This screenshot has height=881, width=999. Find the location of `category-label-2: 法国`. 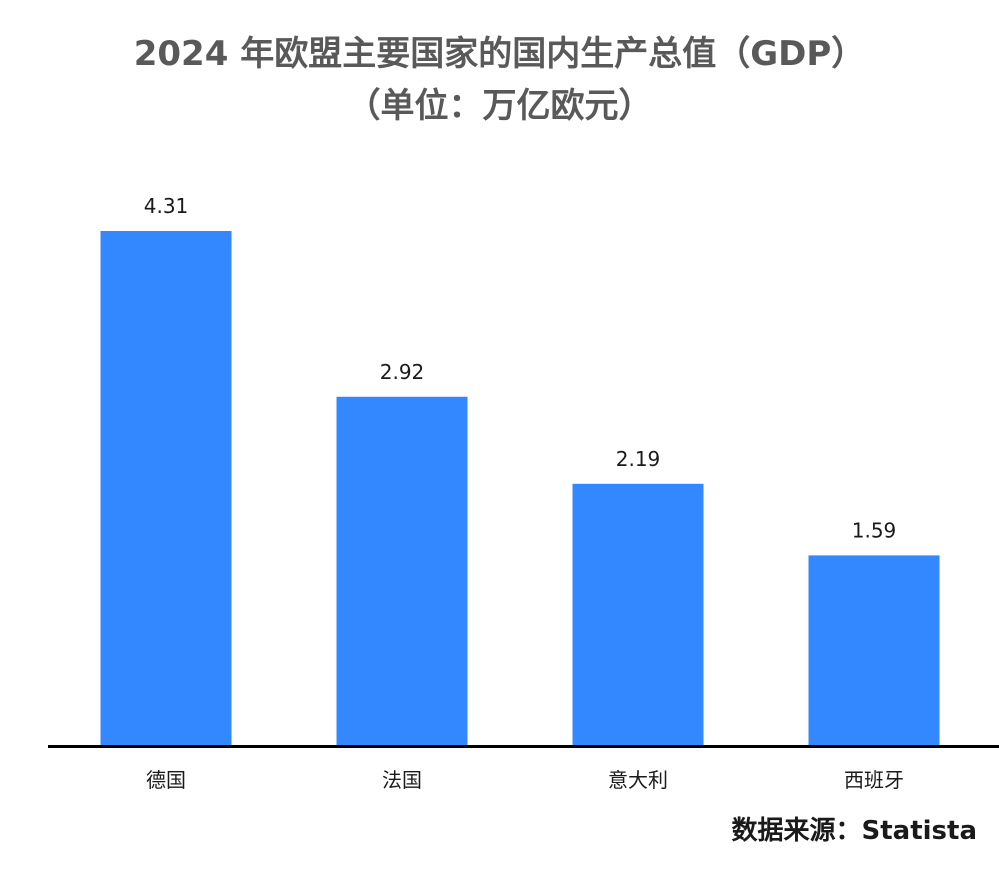

category-label-2: 法国 is located at coordinates (402, 780).